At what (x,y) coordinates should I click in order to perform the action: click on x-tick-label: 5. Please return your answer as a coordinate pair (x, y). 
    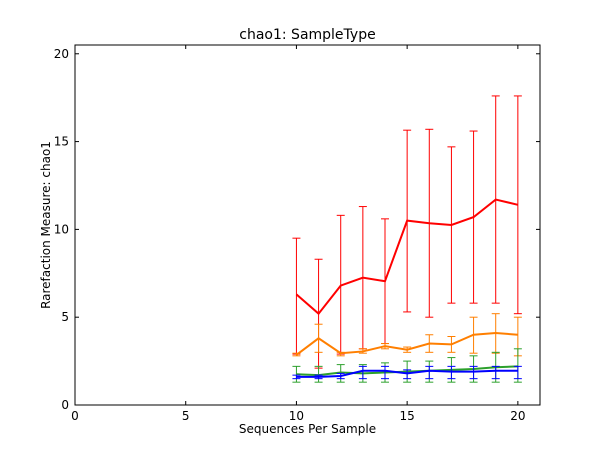
    Looking at the image, I should click on (186, 416).